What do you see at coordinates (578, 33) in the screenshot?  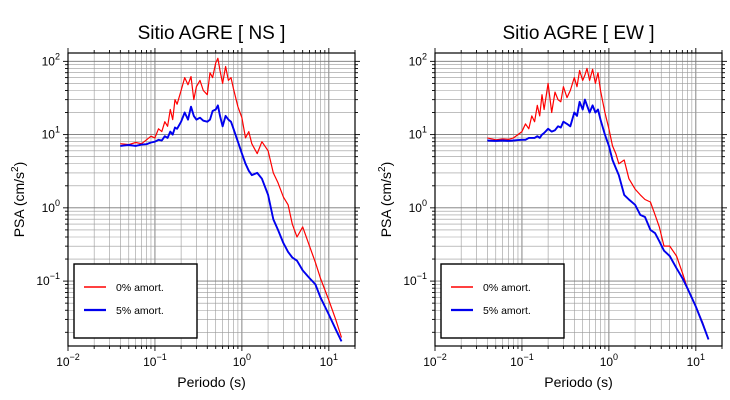 I see `chart-title: Sitio AGRE [ EW ]` at bounding box center [578, 33].